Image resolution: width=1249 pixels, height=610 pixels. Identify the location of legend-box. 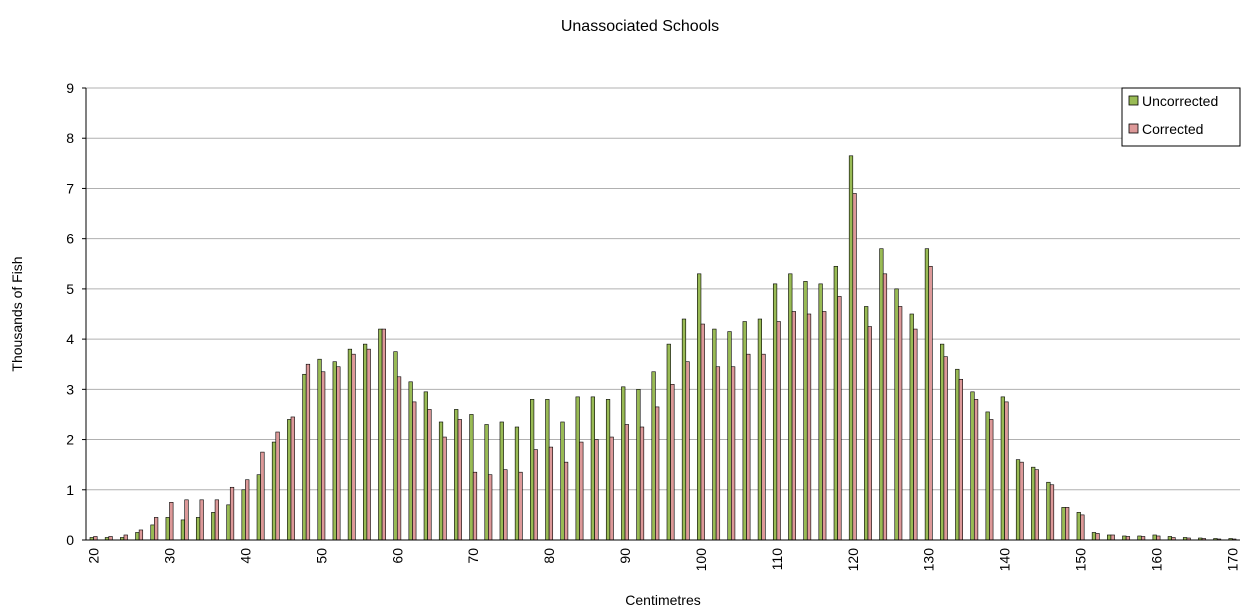
(1181, 117).